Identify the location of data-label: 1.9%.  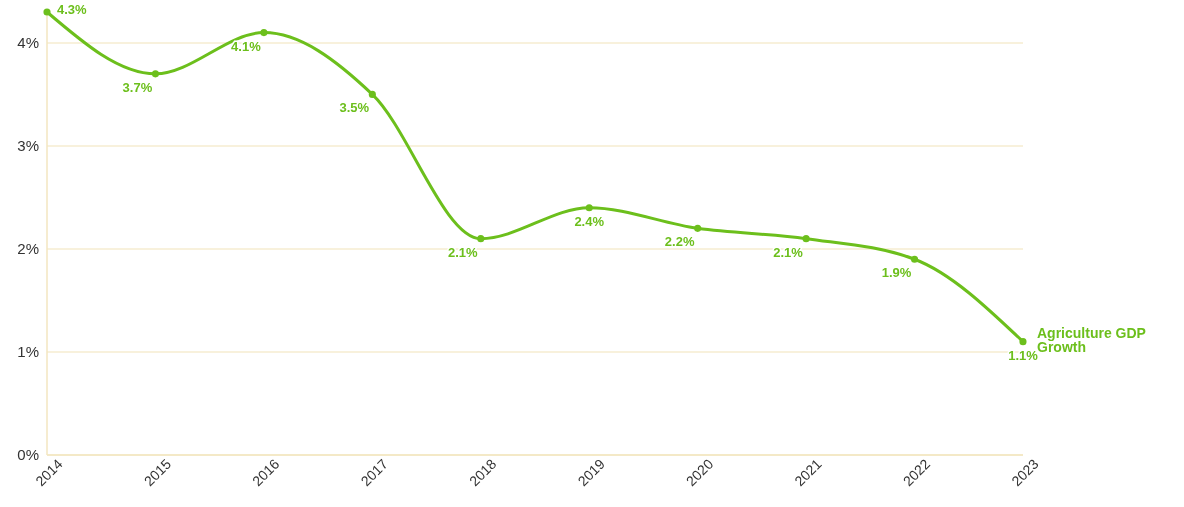
(896, 273).